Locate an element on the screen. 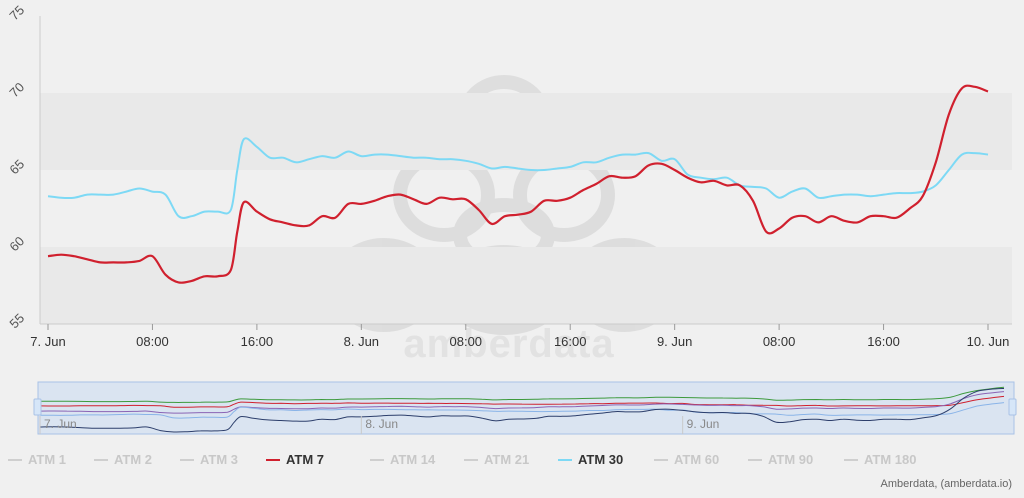  legend-item-atm-90: ATM 90 is located at coordinates (780, 459).